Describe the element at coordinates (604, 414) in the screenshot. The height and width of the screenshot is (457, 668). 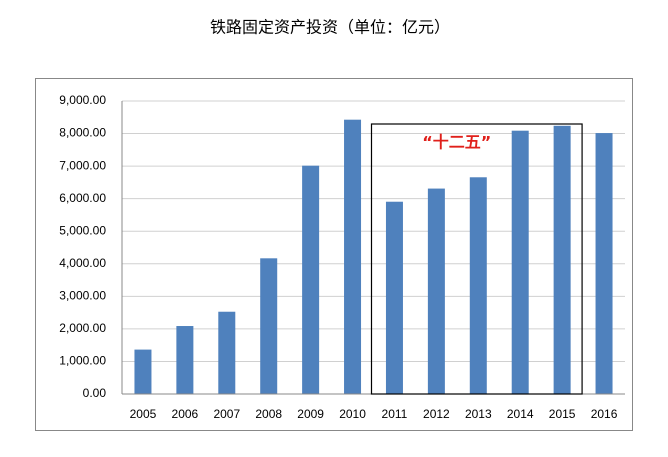
I see `x-tick-label: 2016` at that location.